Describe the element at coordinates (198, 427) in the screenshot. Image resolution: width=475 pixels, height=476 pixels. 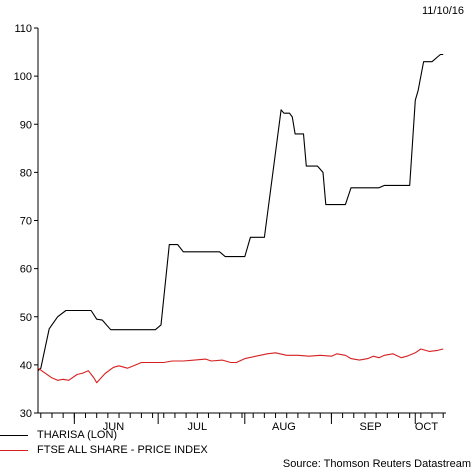
I see `x-tick-label: JUL` at that location.